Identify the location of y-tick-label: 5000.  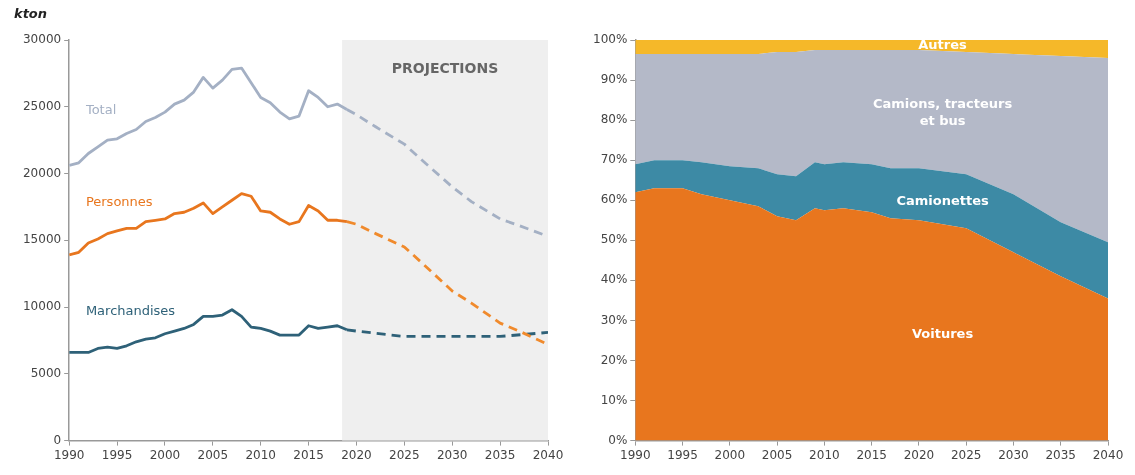
(46, 372).